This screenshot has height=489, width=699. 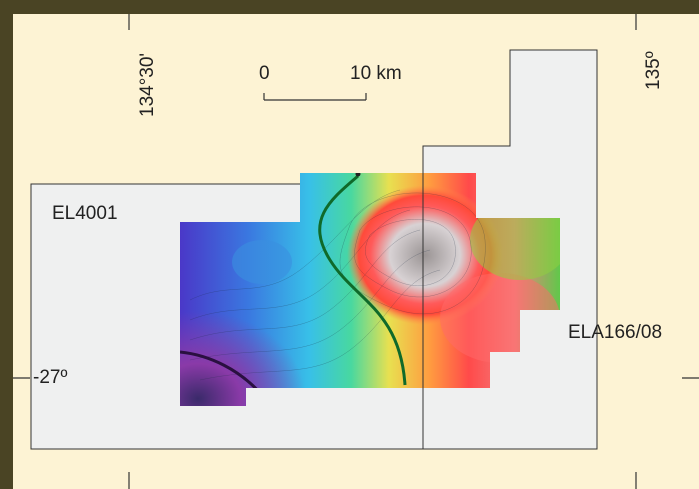 What do you see at coordinates (264, 73) in the screenshot?
I see `scale-start-label: 0` at bounding box center [264, 73].